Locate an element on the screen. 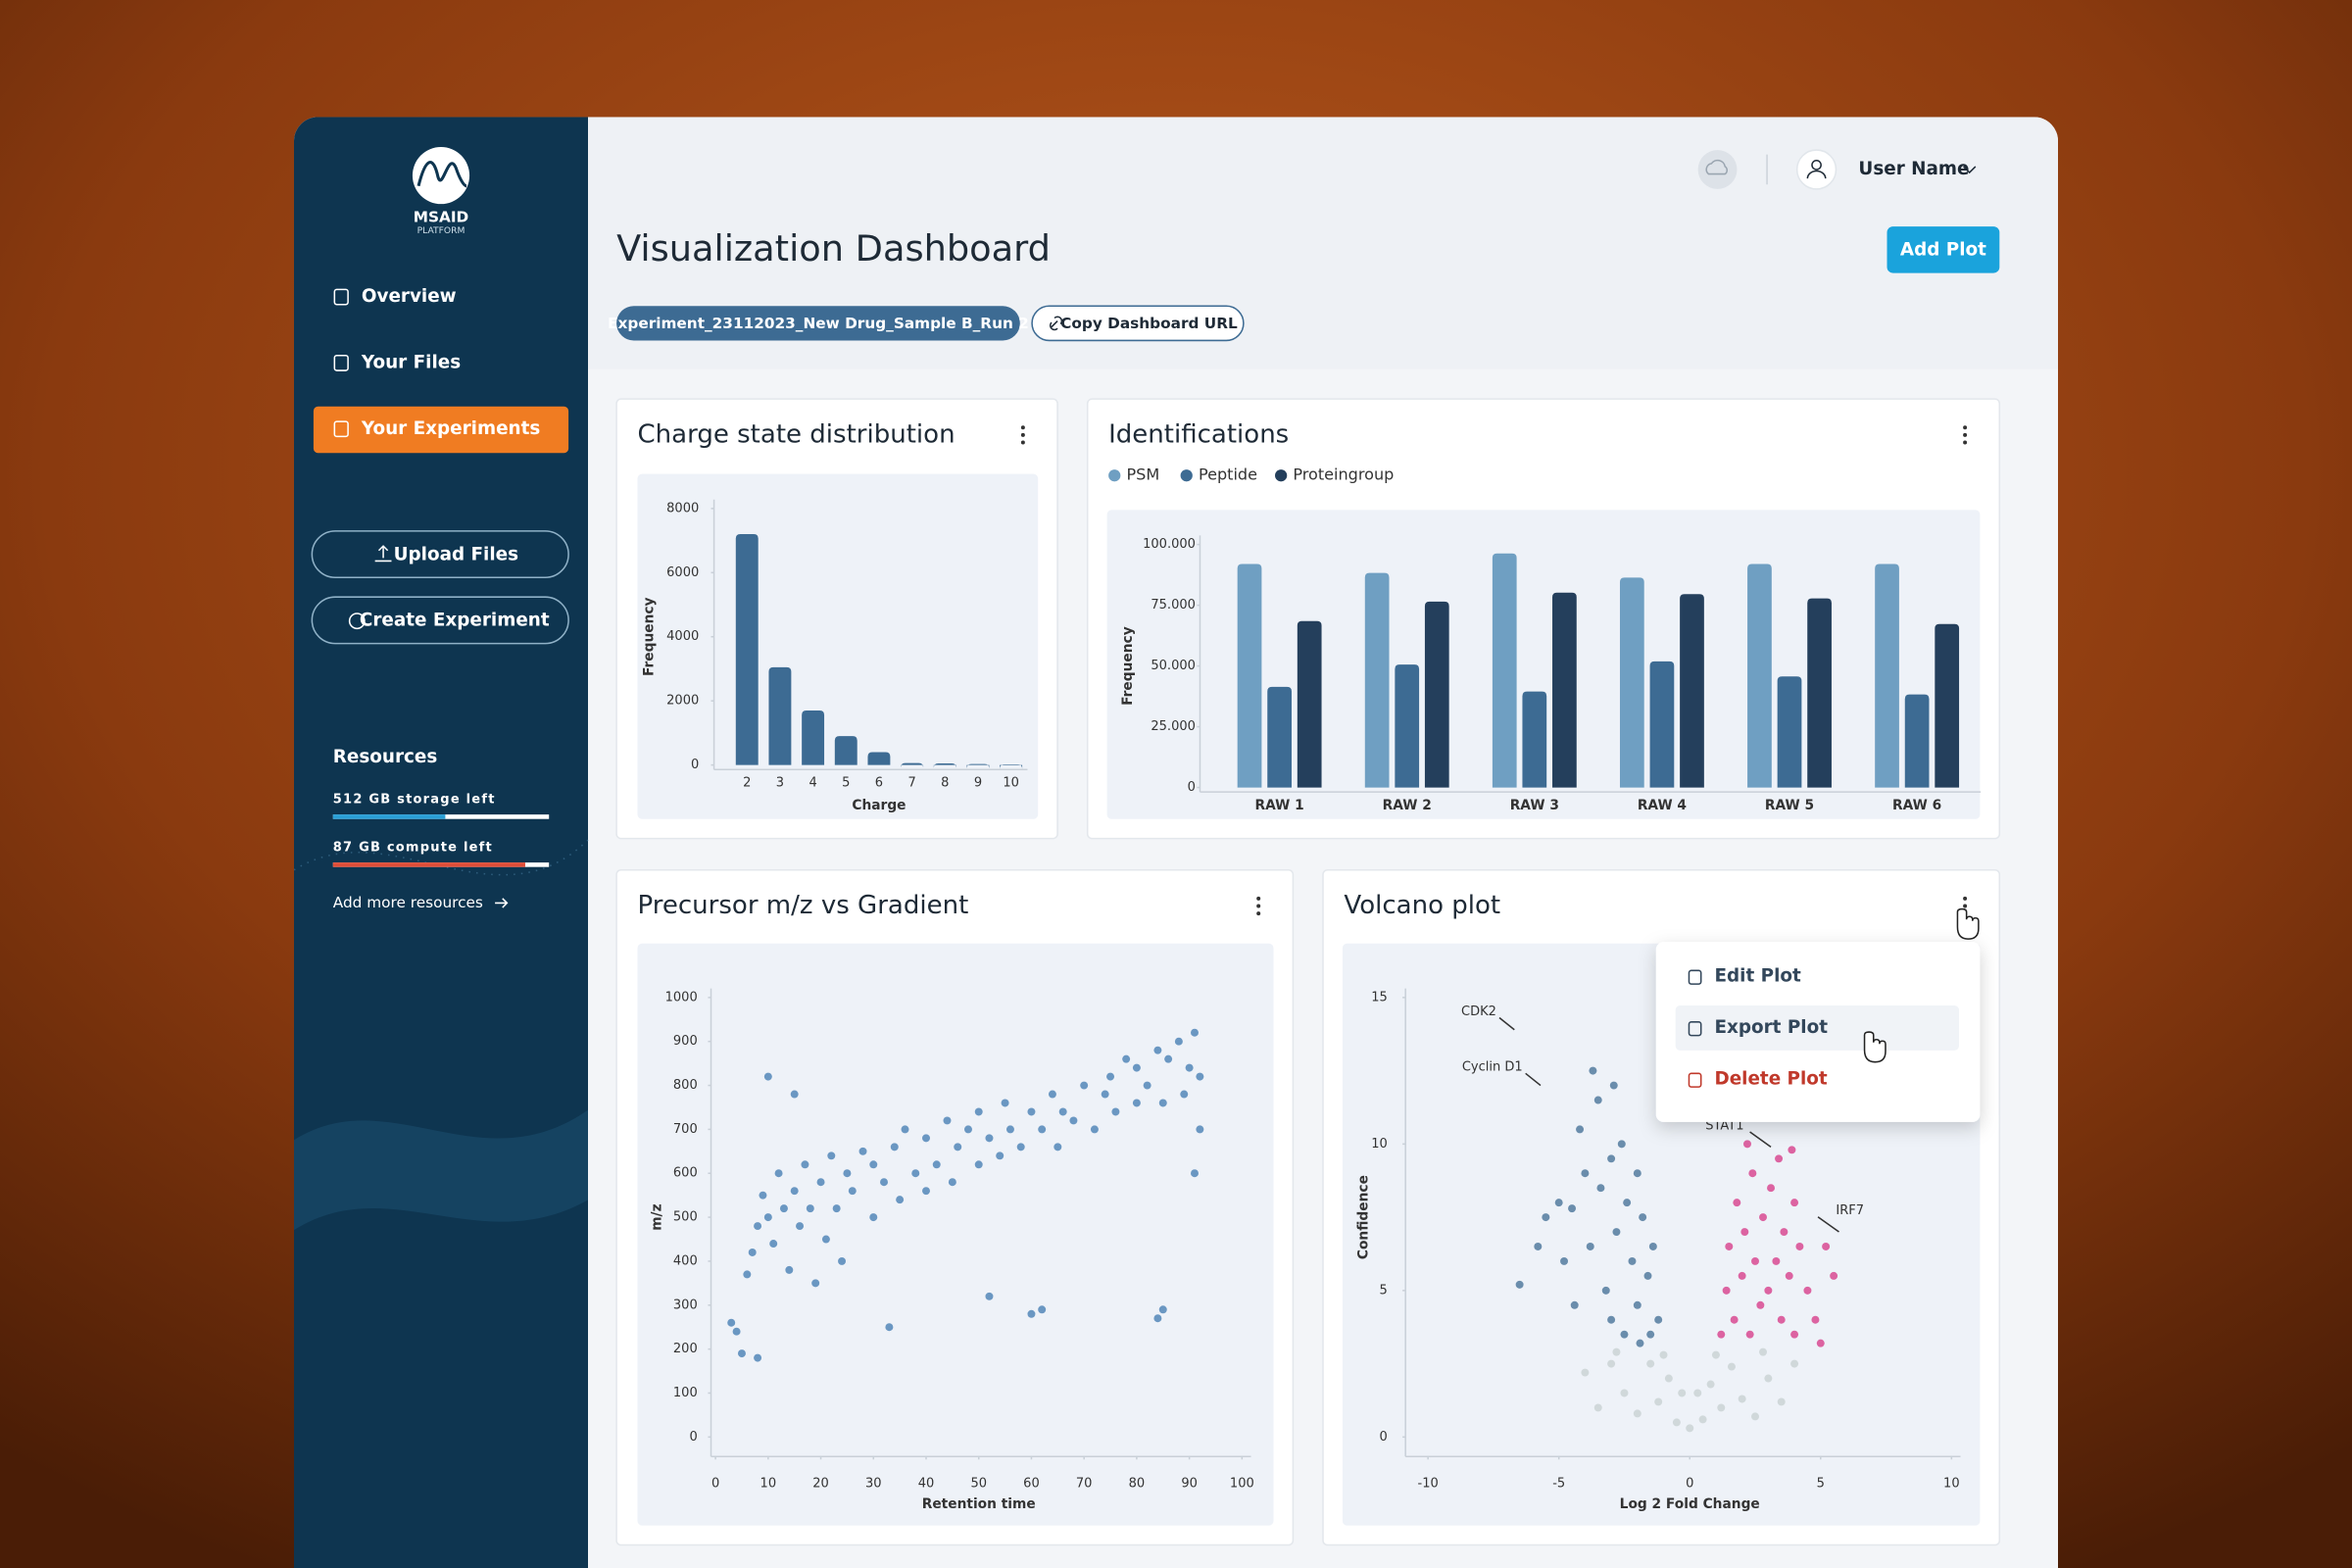 The height and width of the screenshot is (1568, 2352). x-tick-label: RAW 6 is located at coordinates (1916, 805).